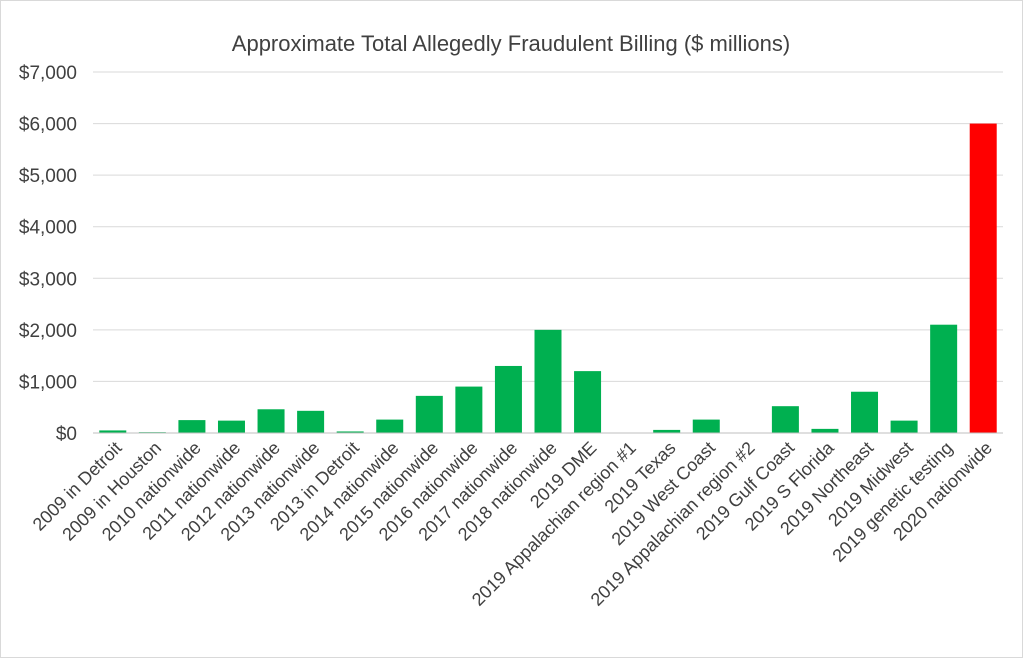 The width and height of the screenshot is (1023, 658). What do you see at coordinates (48, 176) in the screenshot?
I see `y-tick-label: $5,000` at bounding box center [48, 176].